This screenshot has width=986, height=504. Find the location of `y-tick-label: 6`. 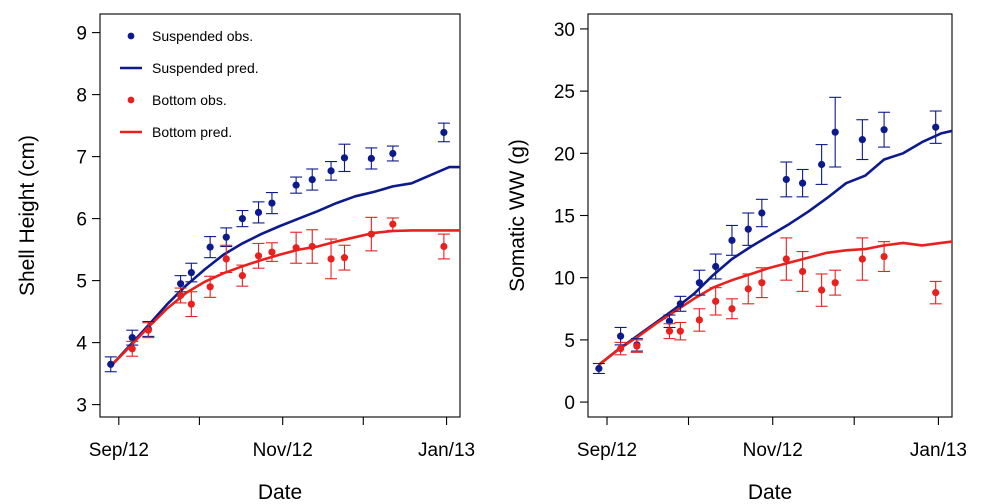

y-tick-label: 6 is located at coordinates (81, 220).